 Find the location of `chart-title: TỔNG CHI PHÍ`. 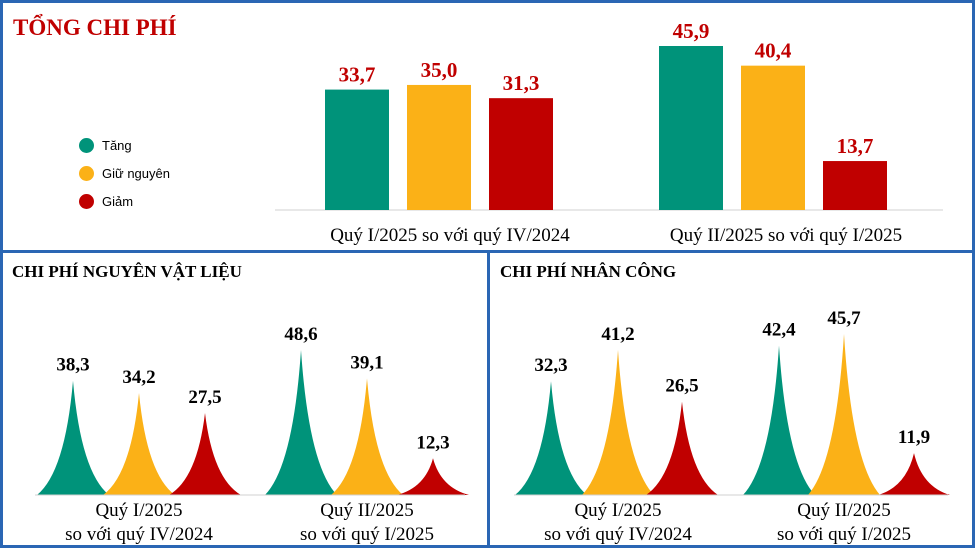

chart-title: TỔNG CHI PHÍ is located at coordinates (95, 27).